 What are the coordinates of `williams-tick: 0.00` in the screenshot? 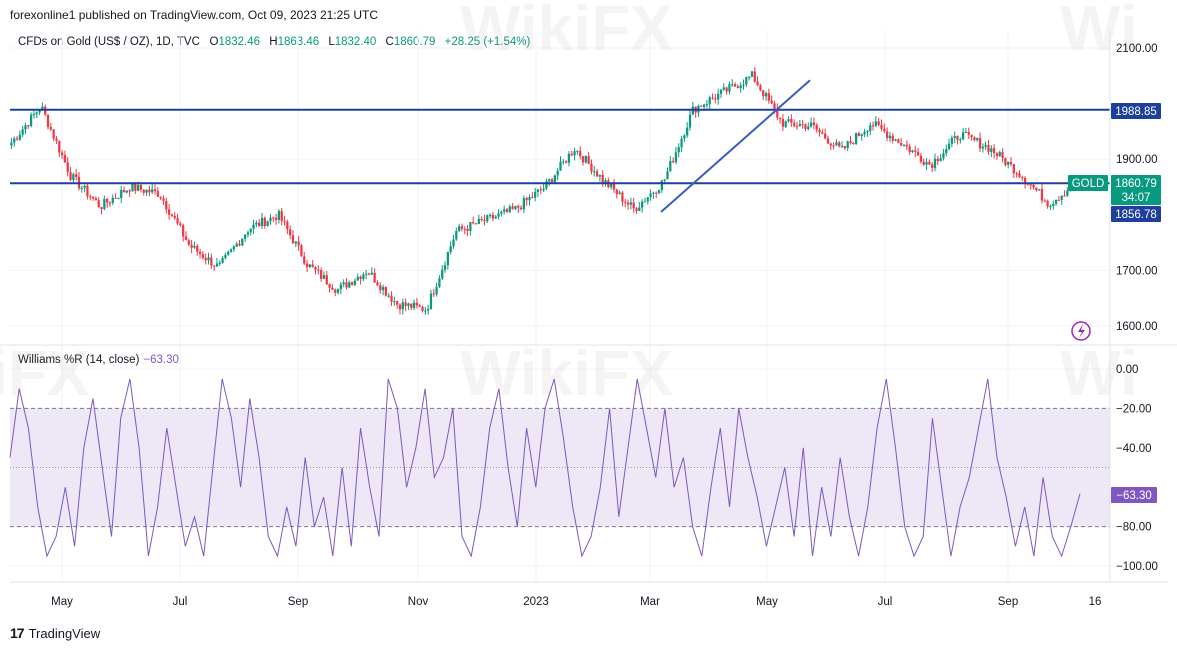 It's located at (1127, 370).